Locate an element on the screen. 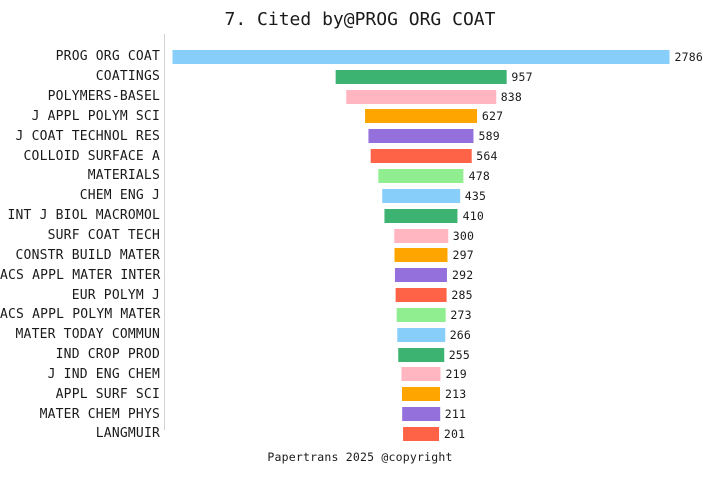 Image resolution: width=720 pixels, height=480 pixels. category-label: APPL SURF SCI is located at coordinates (107, 394).